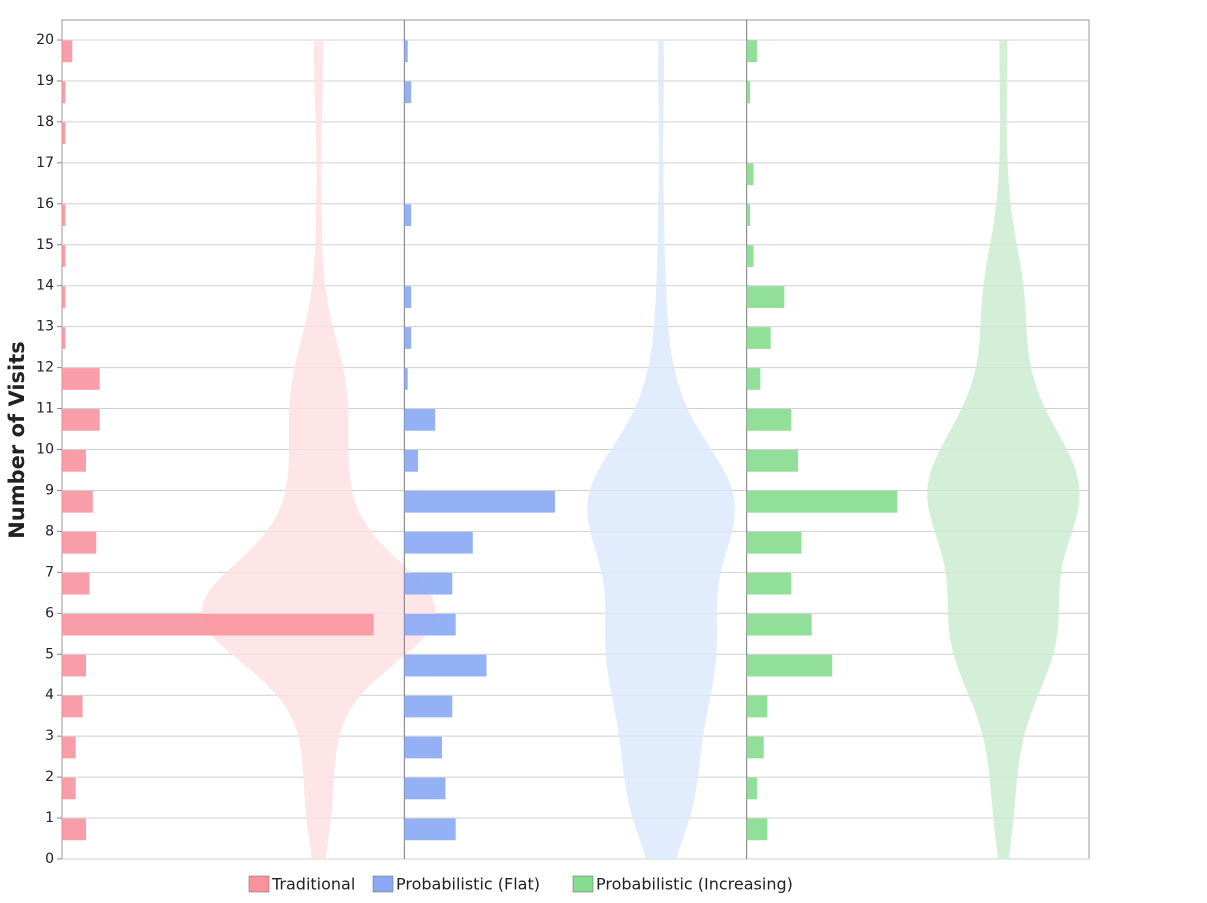 Image resolution: width=1207 pixels, height=903 pixels. Describe the element at coordinates (45, 368) in the screenshot. I see `y-tick-label: 12` at that location.